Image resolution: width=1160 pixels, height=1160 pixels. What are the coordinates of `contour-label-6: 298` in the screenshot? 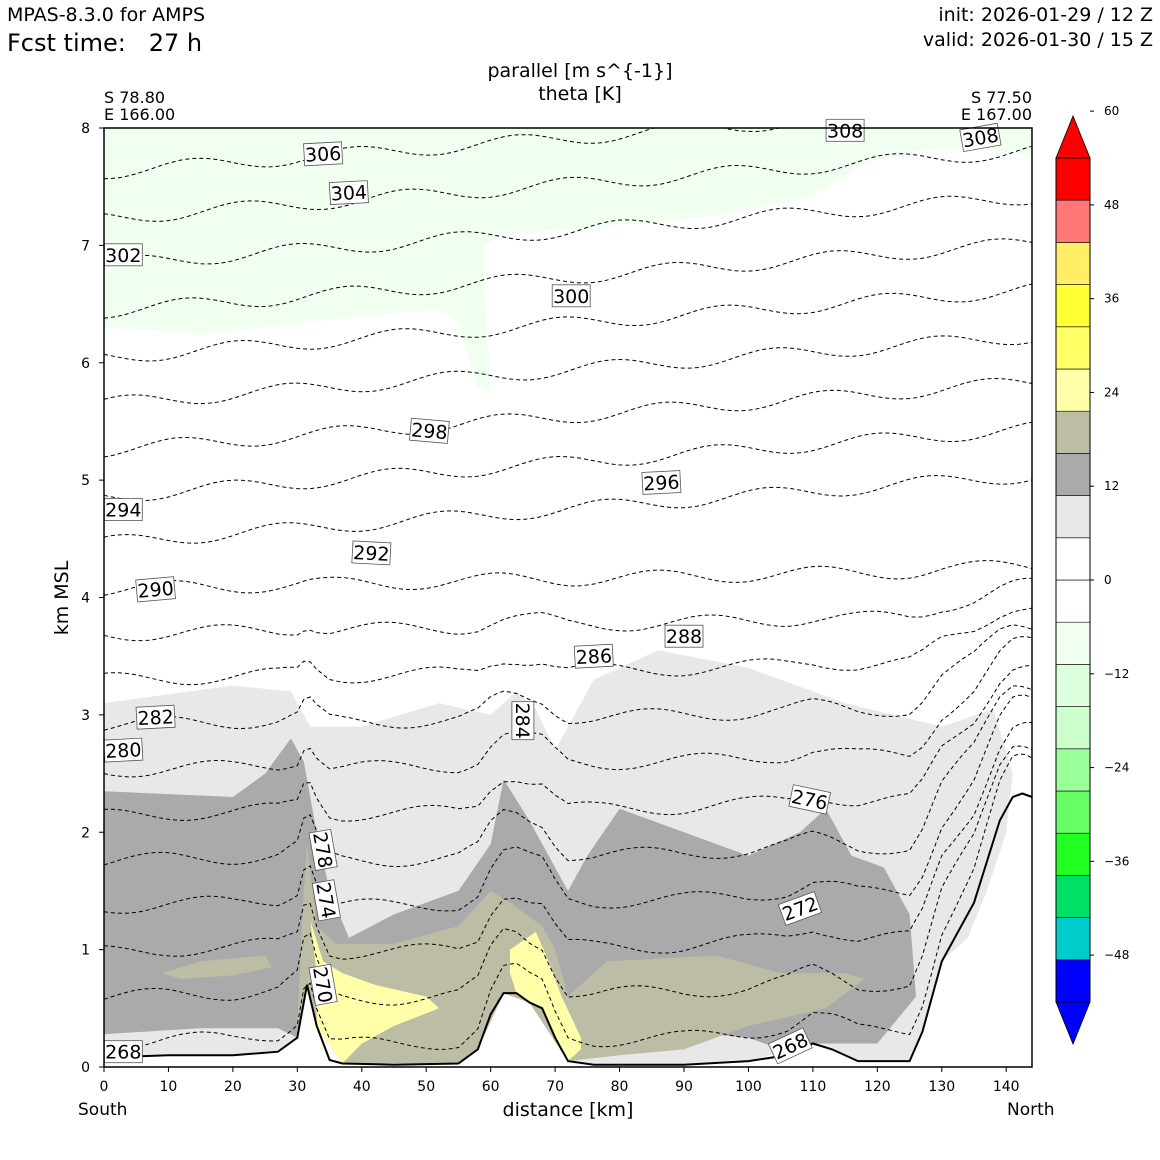 It's located at (429, 430).